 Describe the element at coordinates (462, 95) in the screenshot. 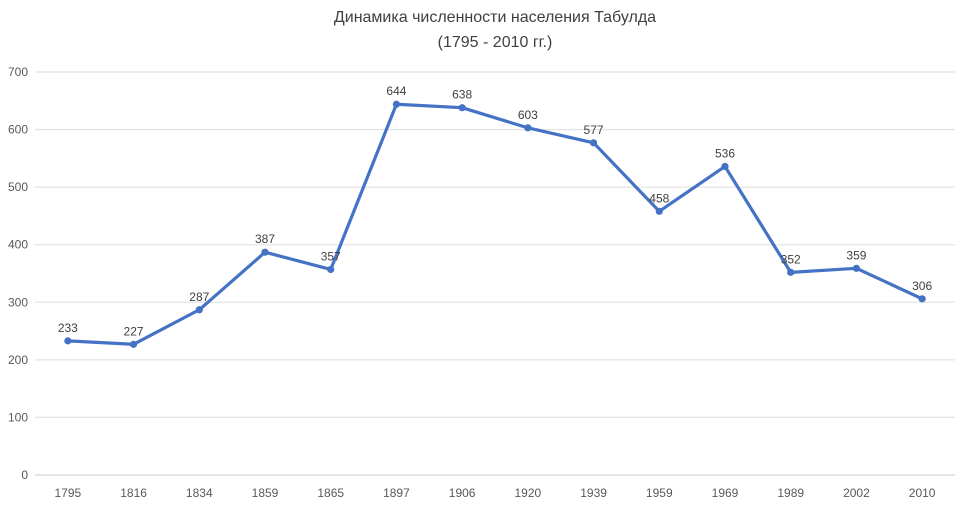

I see `data-label: 638` at that location.